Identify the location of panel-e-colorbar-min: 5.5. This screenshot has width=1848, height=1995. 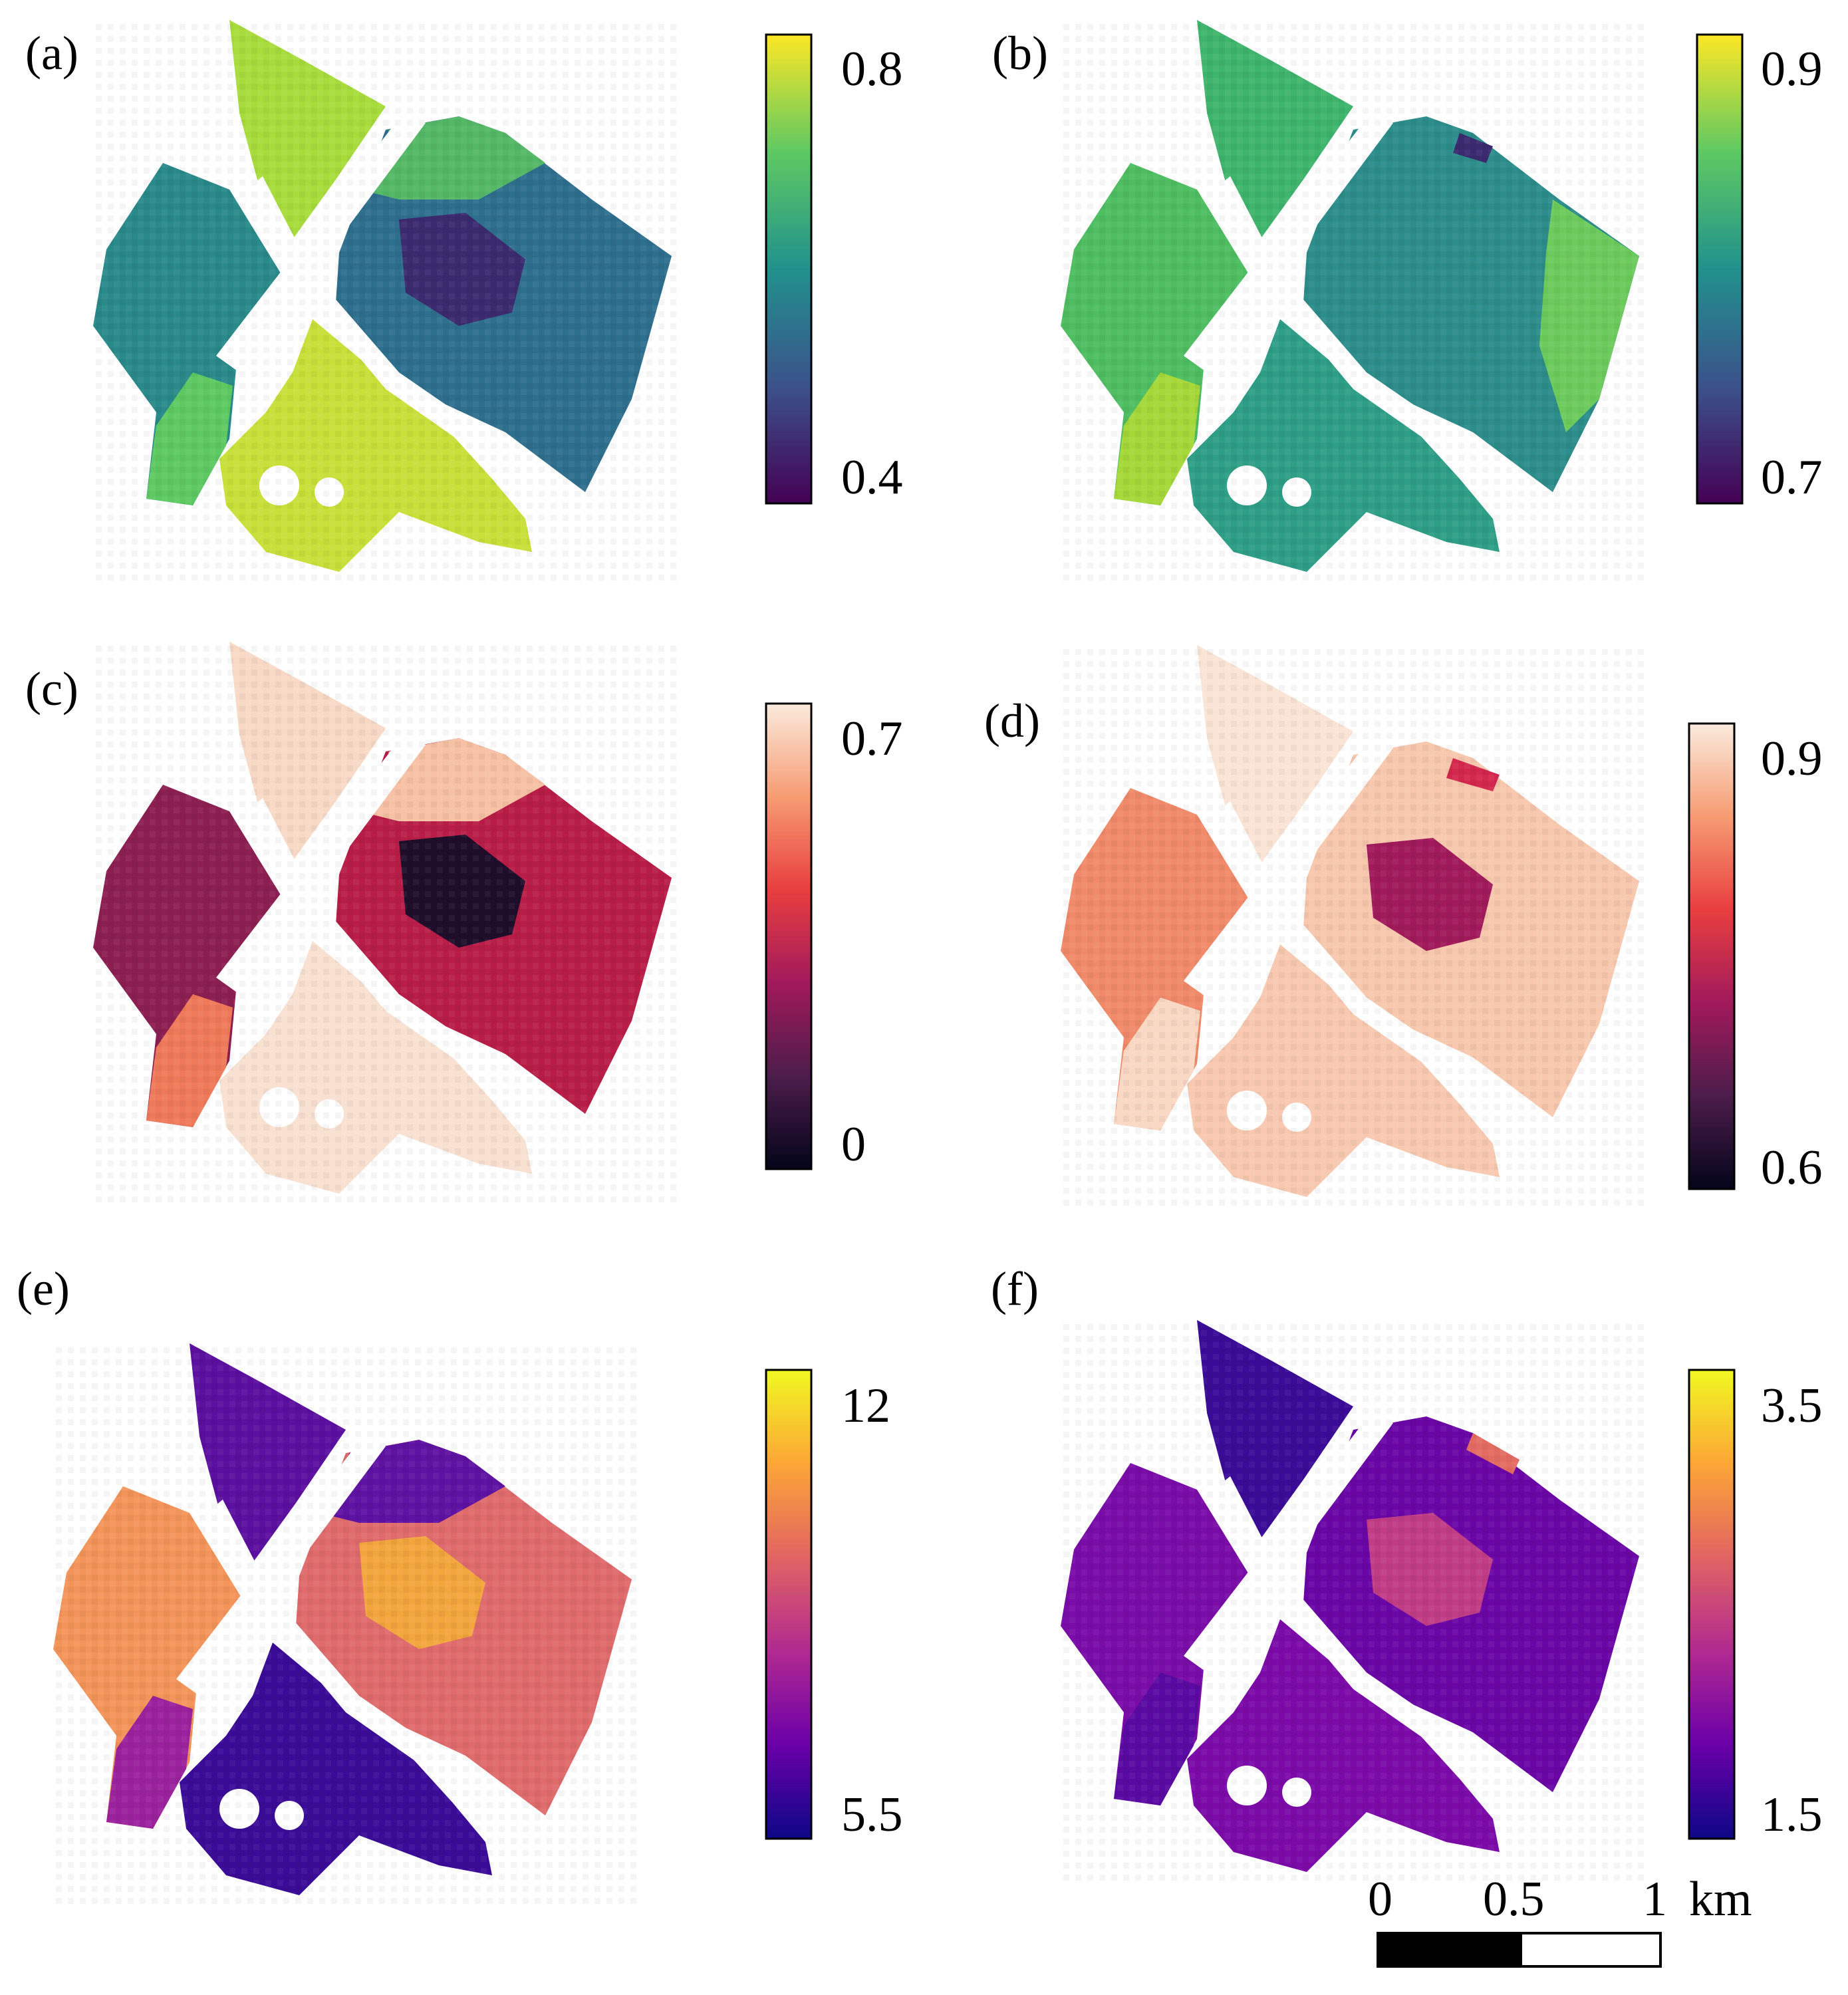
(872, 1815).